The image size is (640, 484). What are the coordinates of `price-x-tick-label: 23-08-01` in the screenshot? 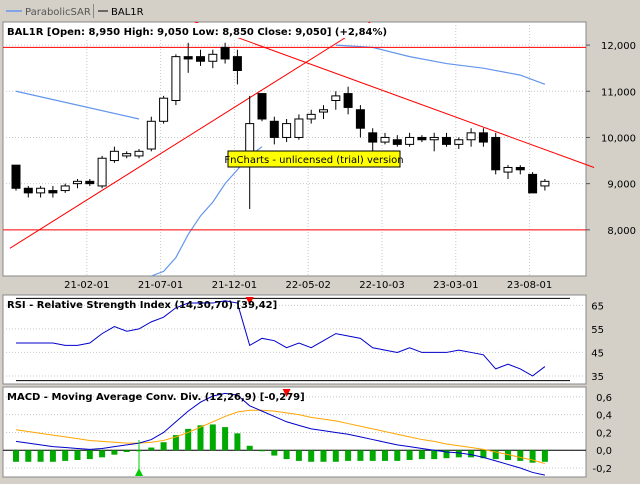 It's located at (529, 285).